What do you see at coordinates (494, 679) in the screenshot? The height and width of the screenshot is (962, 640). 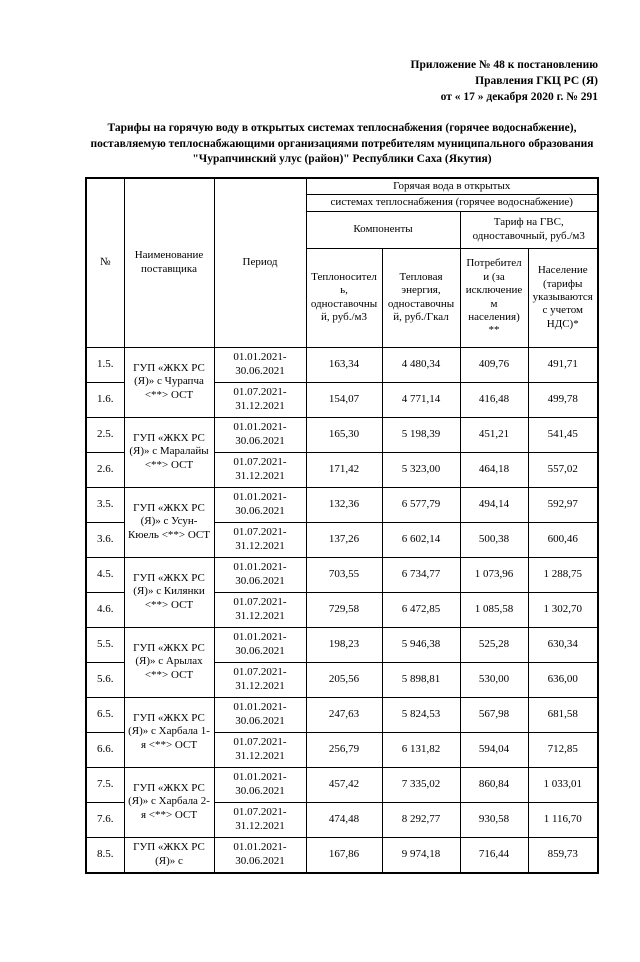 I see `consumers-tariff-value-cell: 530,00` at bounding box center [494, 679].